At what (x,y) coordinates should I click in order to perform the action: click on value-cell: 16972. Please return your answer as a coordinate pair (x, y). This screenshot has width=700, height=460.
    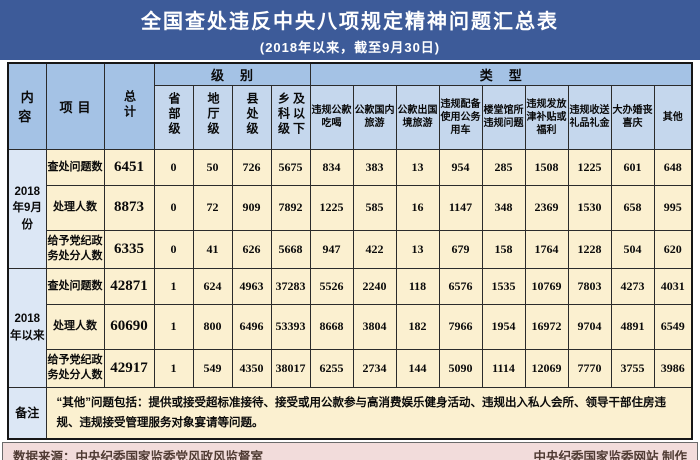
    Looking at the image, I should click on (546, 326).